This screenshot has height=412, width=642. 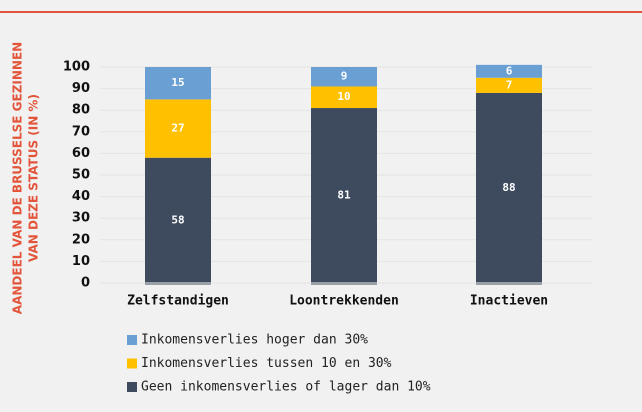 I want to click on value-label: 6, so click(x=509, y=70).